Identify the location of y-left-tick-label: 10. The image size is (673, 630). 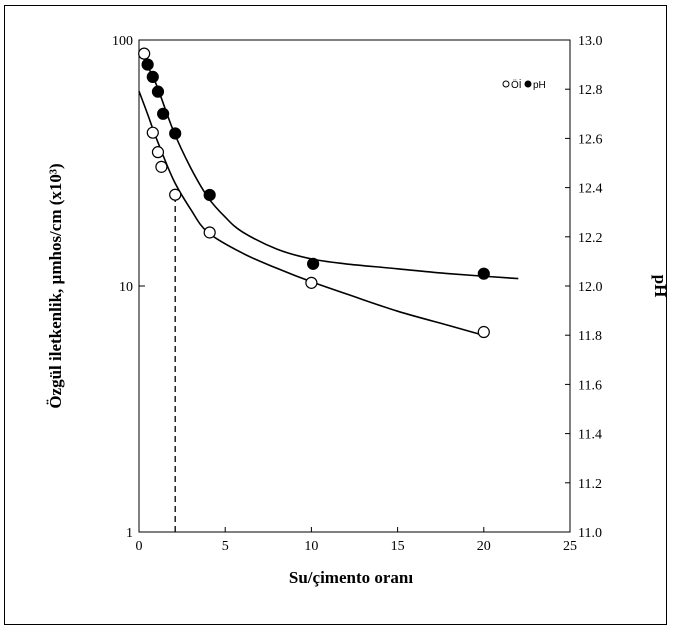
(126, 287).